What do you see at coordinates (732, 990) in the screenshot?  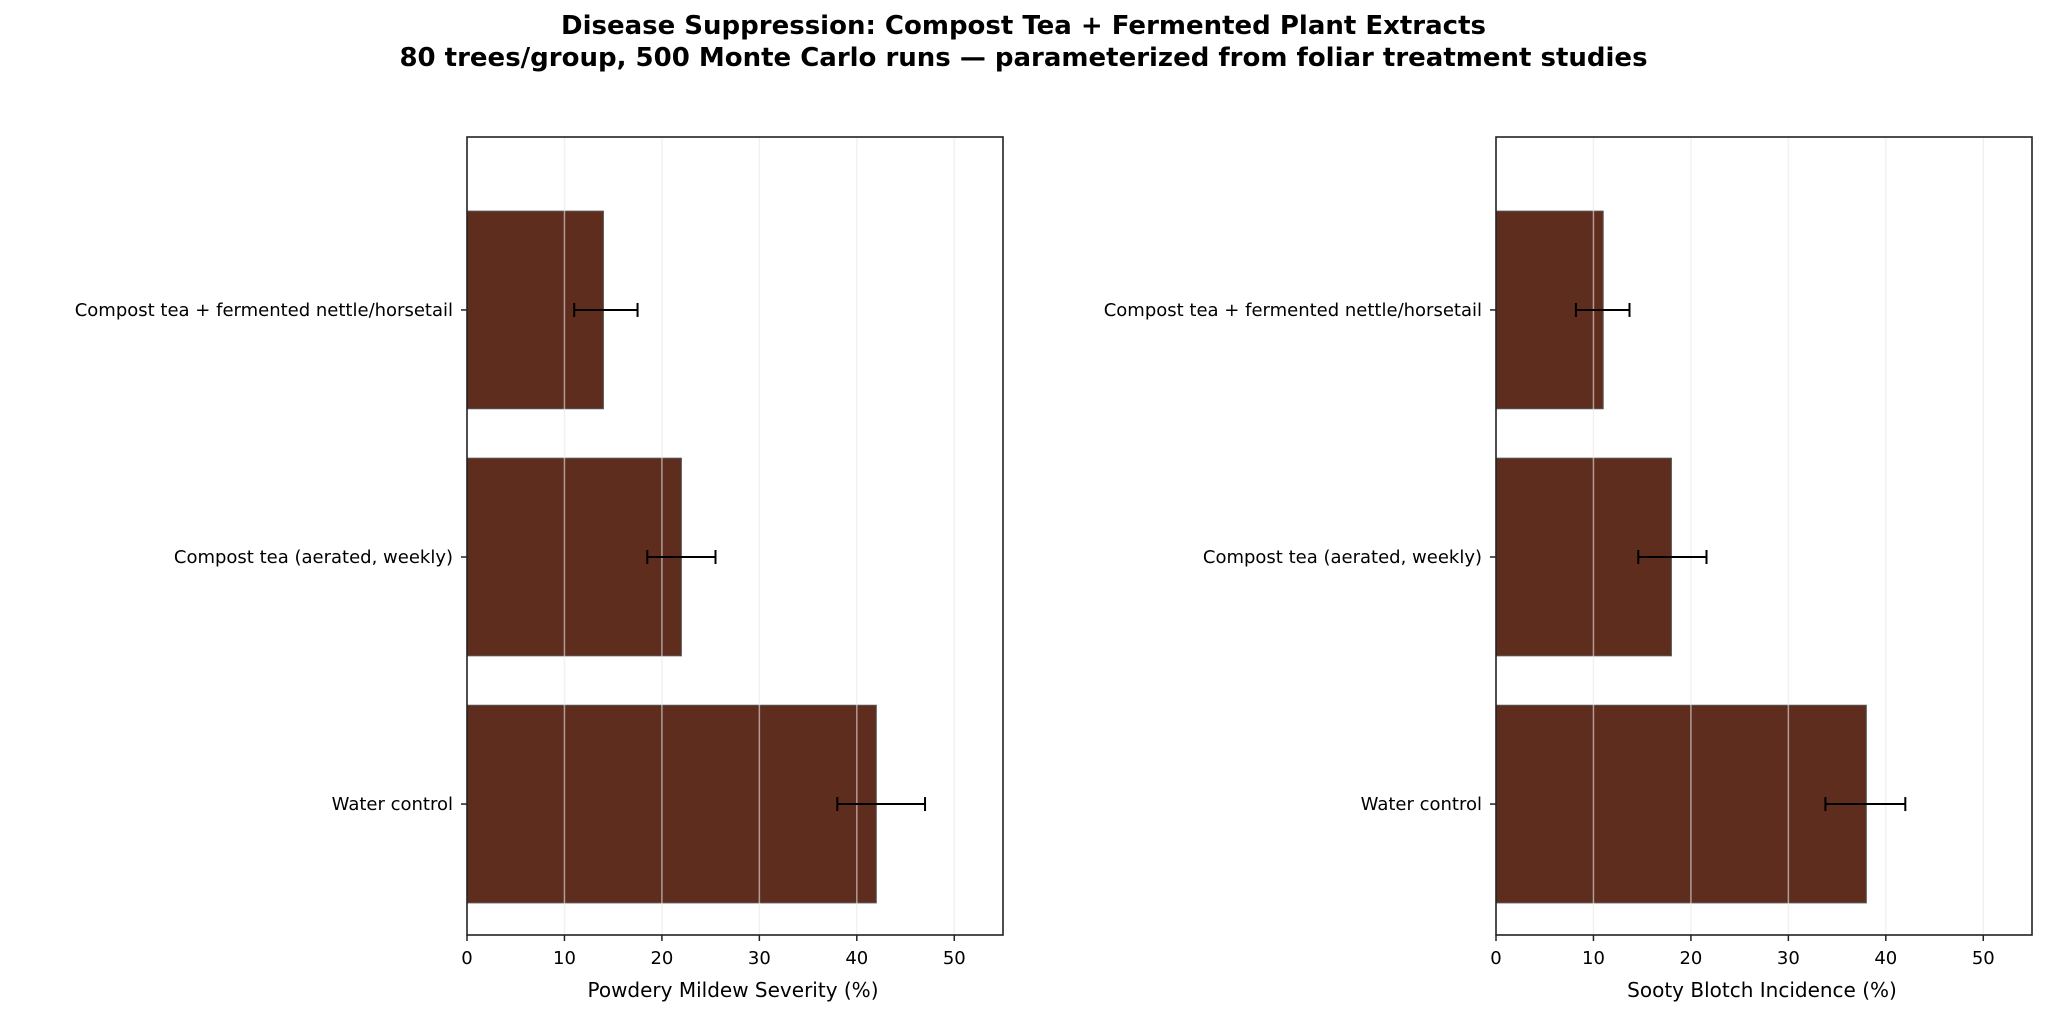 I see `x-axis-label: Powdery Mildew Severity (%)` at bounding box center [732, 990].